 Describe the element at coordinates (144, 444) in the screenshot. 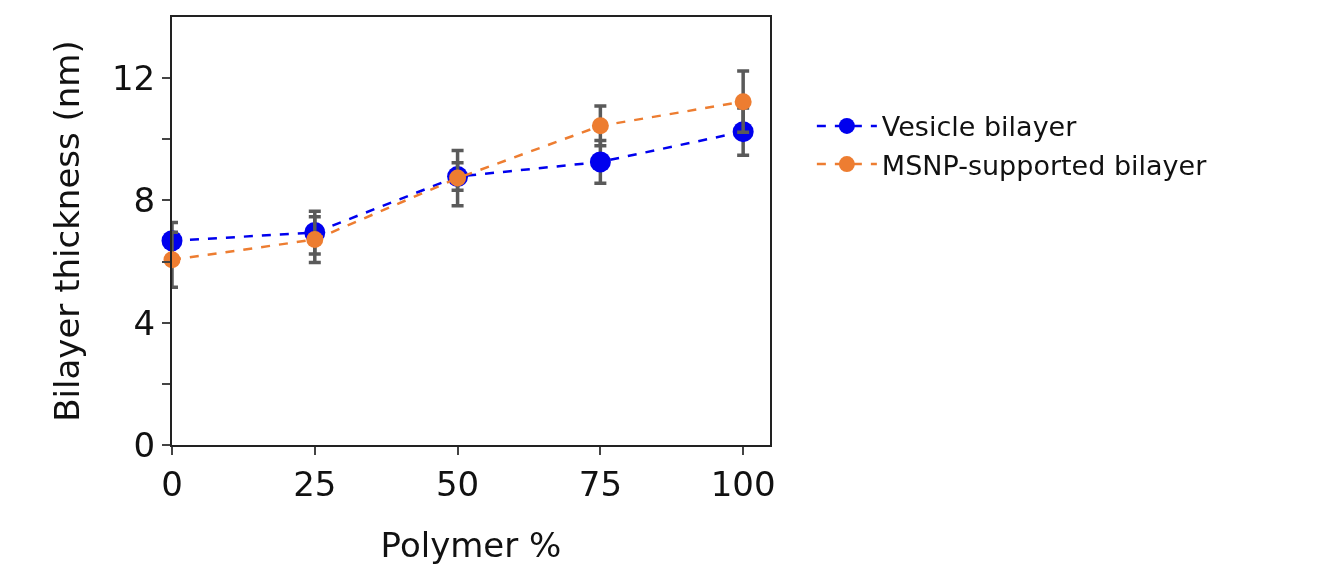

I see `y-tick-label: 0` at that location.